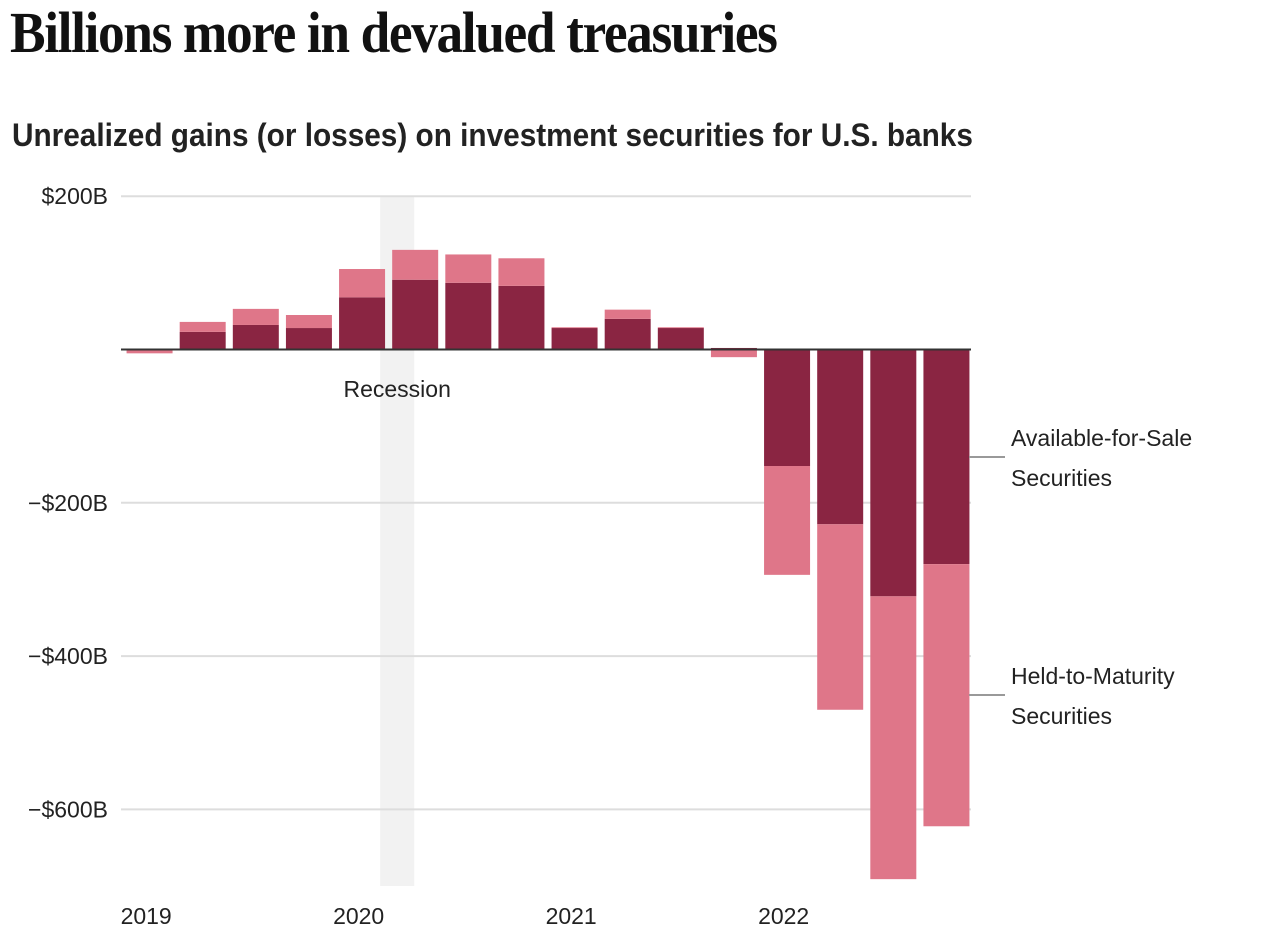 The height and width of the screenshot is (950, 1272). Describe the element at coordinates (1093, 676) in the screenshot. I see `legend-label: Held-to-Maturity` at that location.